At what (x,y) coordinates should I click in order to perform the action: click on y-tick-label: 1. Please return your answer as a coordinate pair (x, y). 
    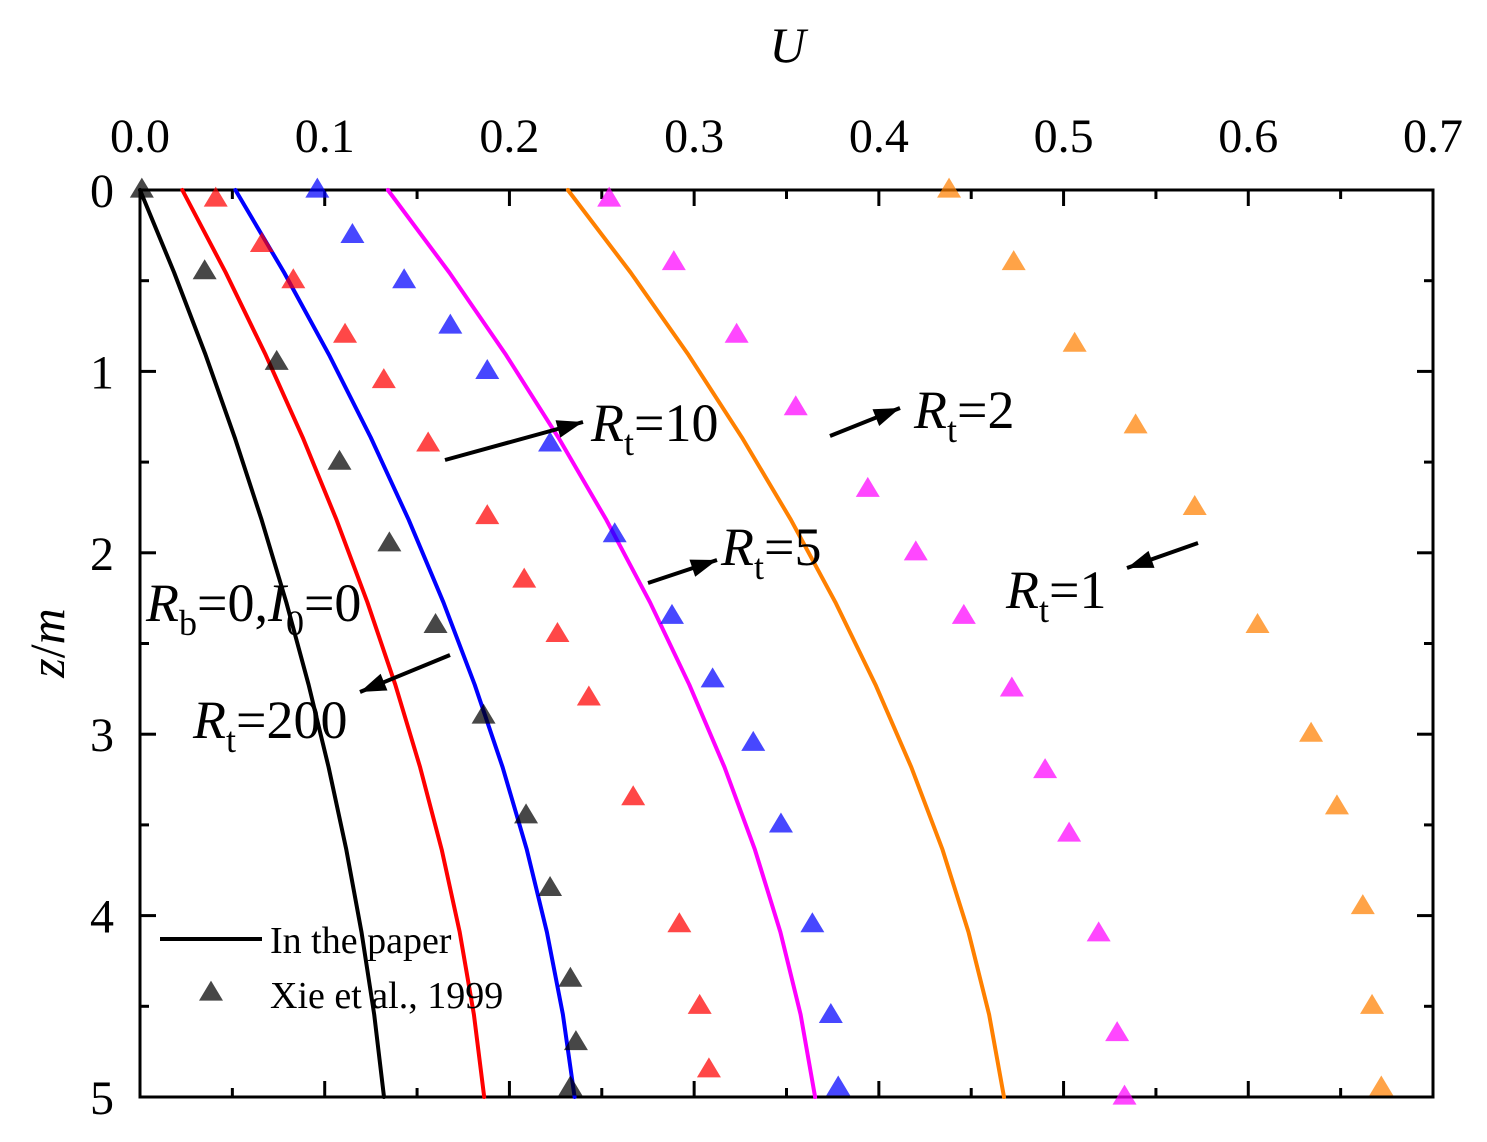
    Looking at the image, I should click on (102, 372).